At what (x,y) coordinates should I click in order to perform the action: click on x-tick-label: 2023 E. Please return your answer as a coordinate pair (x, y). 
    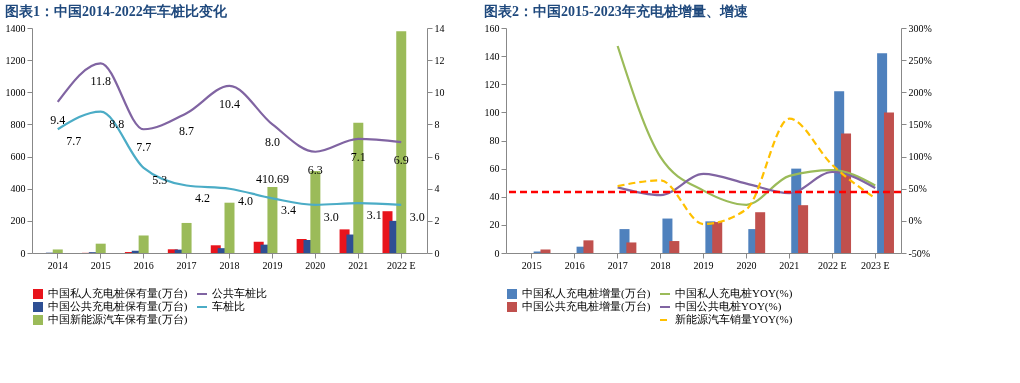
    Looking at the image, I should click on (875, 265).